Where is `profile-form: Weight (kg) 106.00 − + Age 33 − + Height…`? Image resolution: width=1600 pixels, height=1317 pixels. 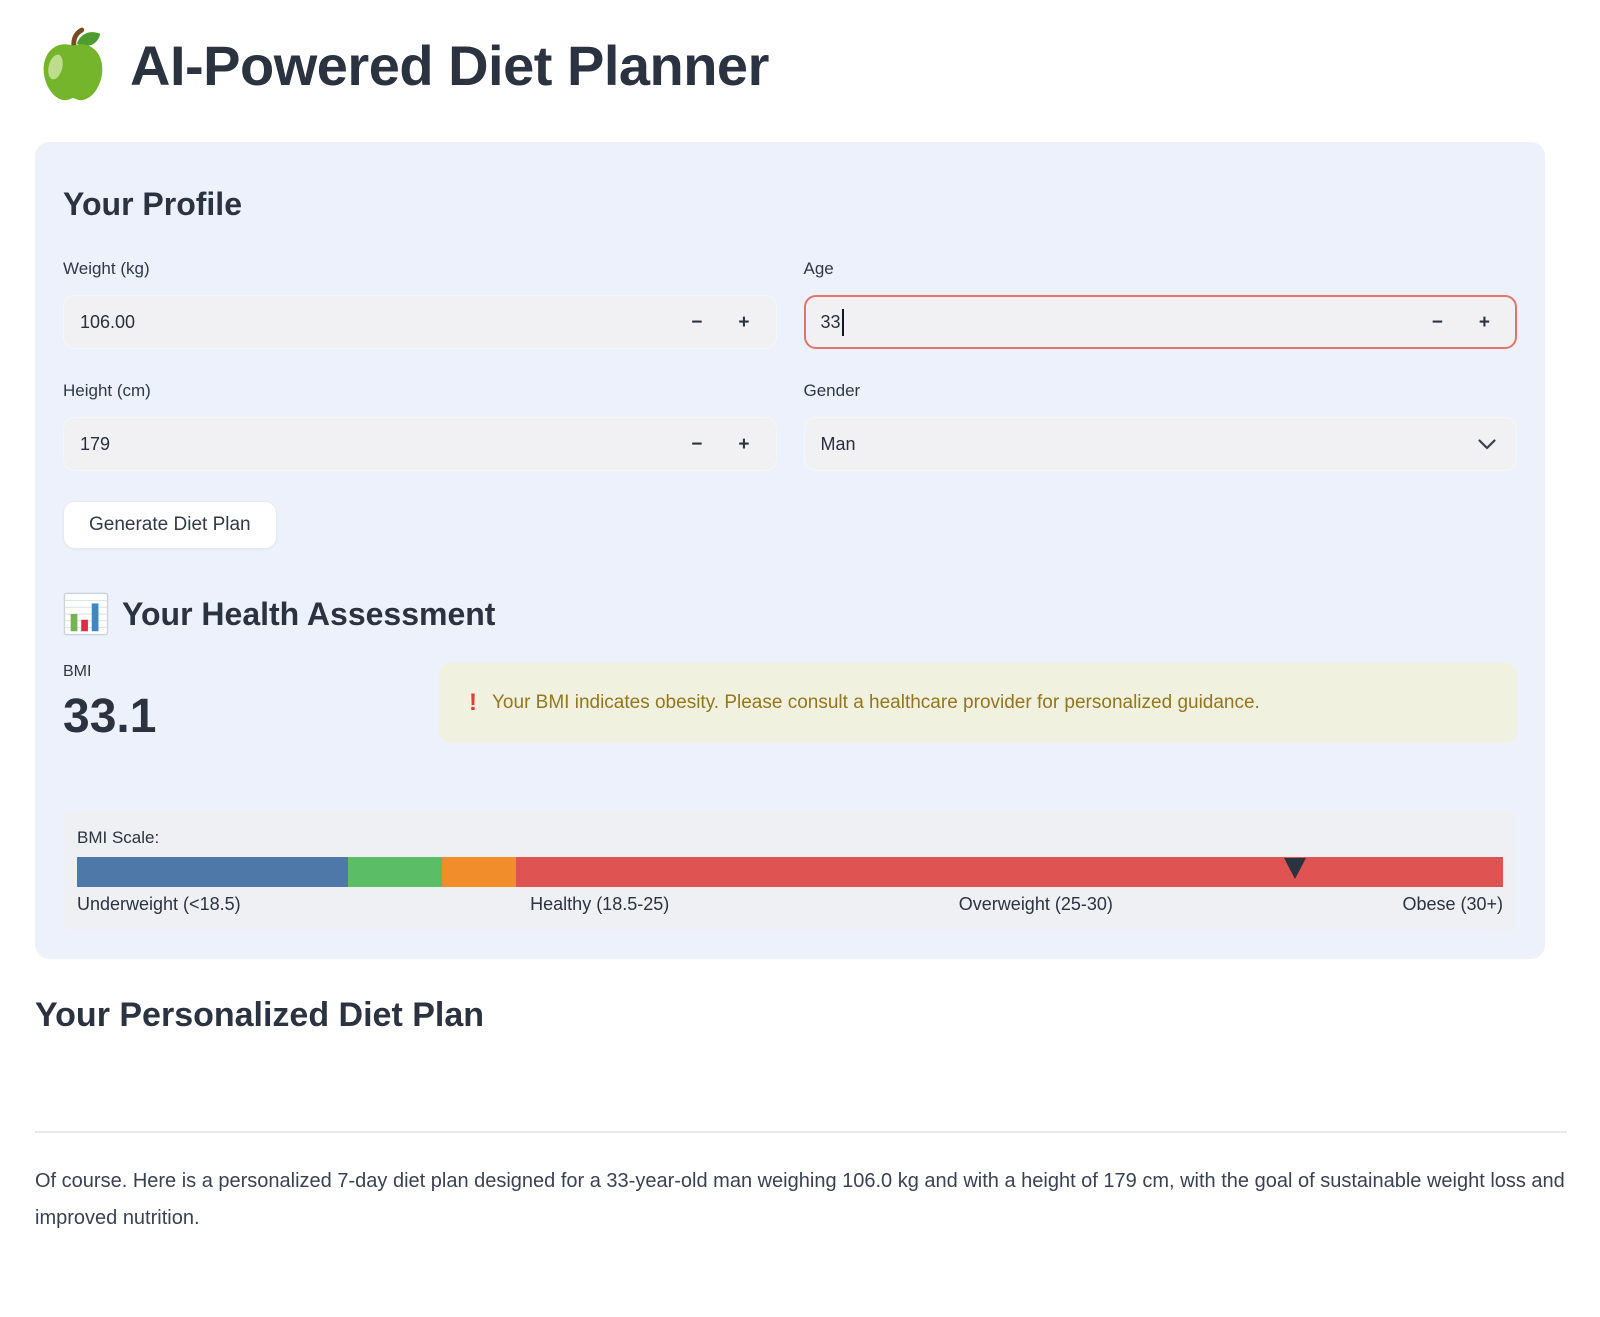
profile-form: Weight (kg) 106.00 − + Age 33 − + Height… is located at coordinates (790, 365).